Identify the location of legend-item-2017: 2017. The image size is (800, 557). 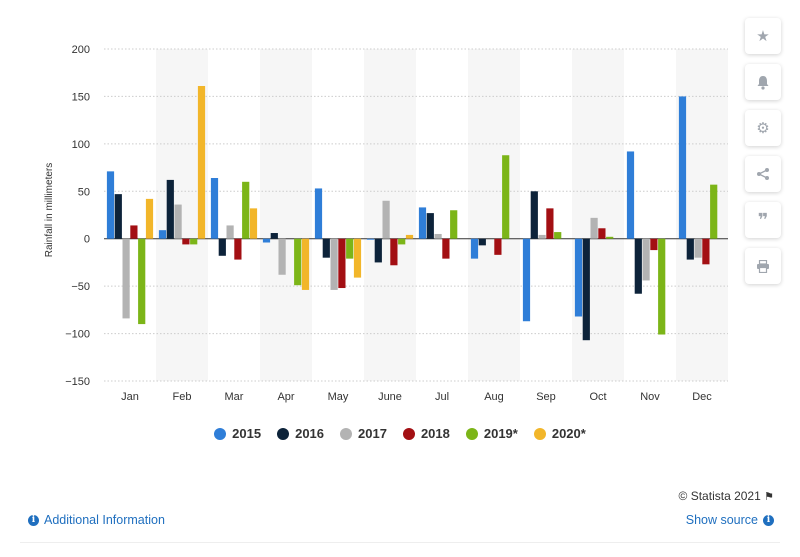
(363, 433).